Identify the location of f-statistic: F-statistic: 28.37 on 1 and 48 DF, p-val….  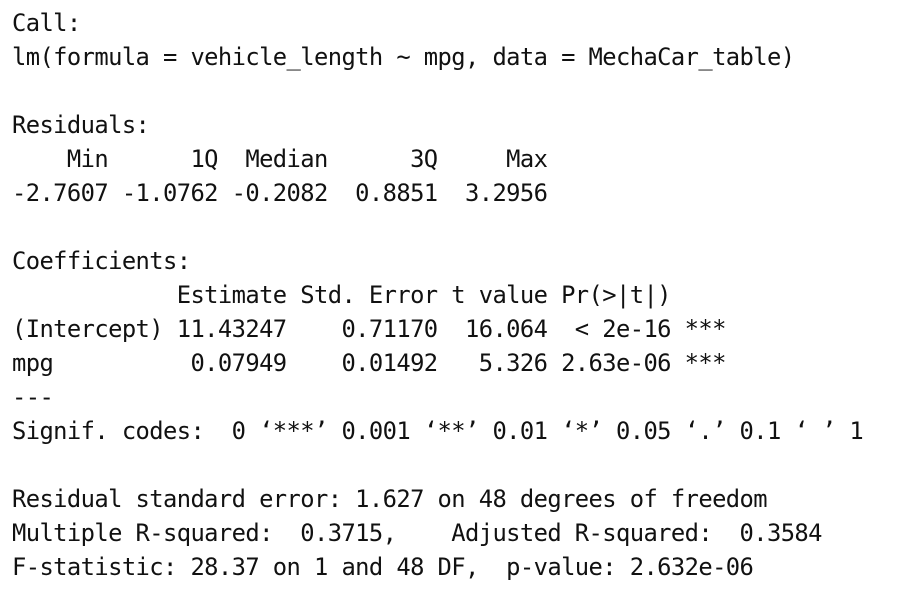
(383, 567).